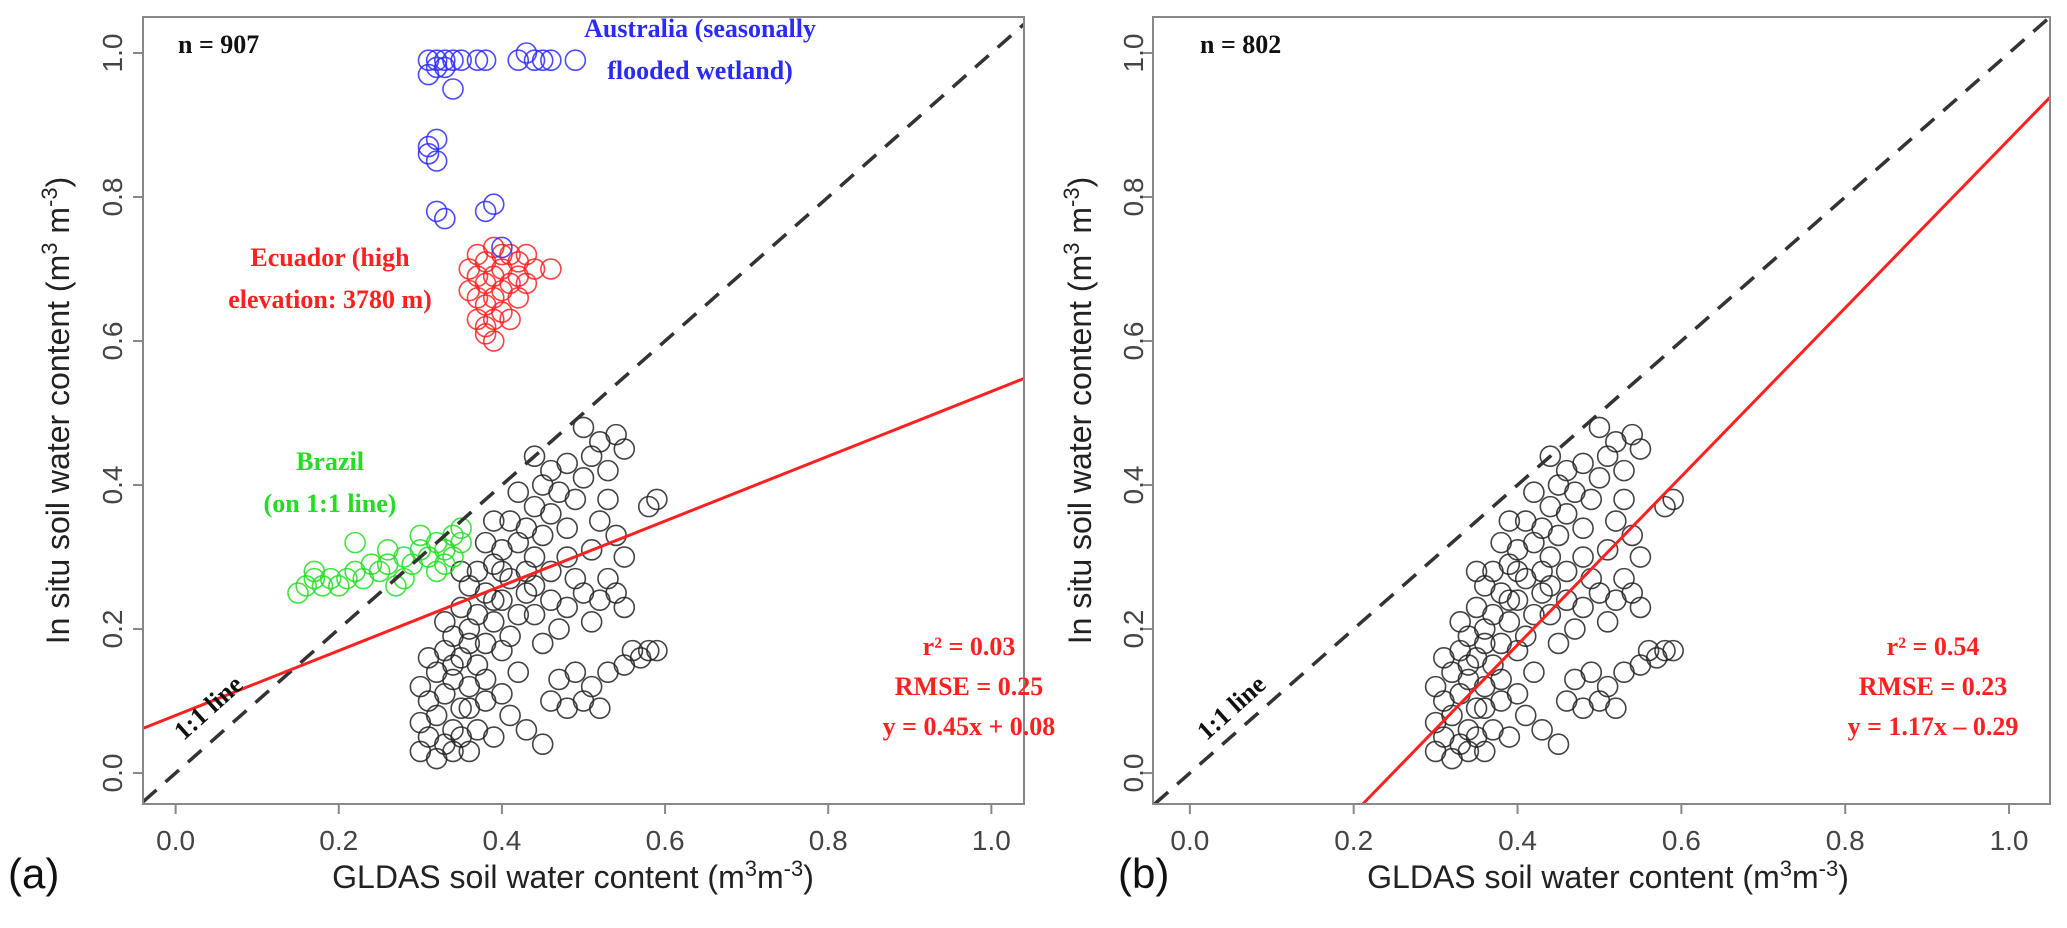  Describe the element at coordinates (700, 28) in the screenshot. I see `site-annotation: Australia (seasonally` at that location.